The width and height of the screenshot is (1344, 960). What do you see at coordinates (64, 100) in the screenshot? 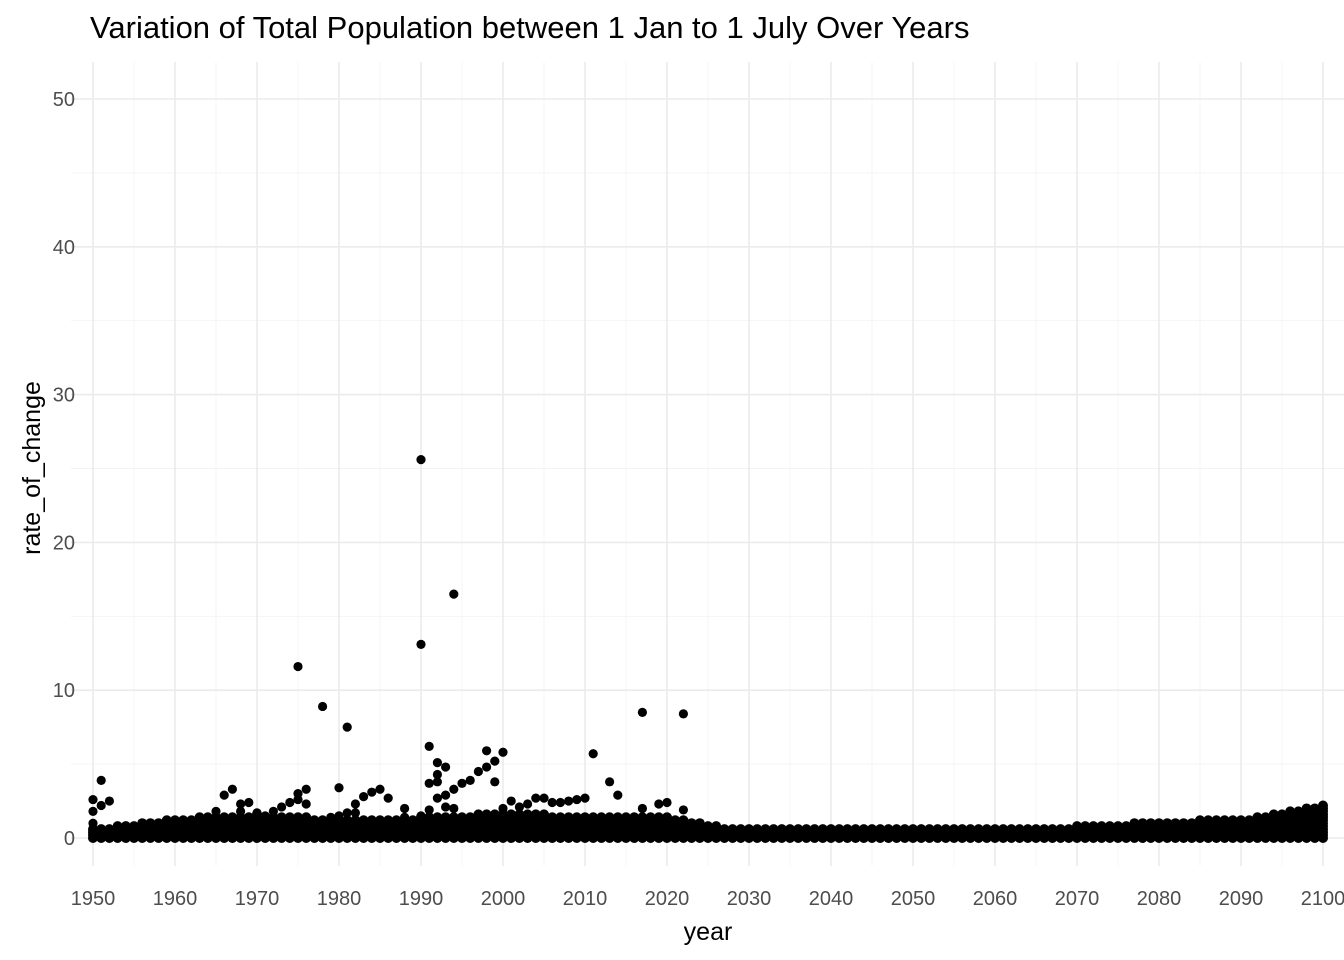
I see `y-tick-label: 50` at bounding box center [64, 100].